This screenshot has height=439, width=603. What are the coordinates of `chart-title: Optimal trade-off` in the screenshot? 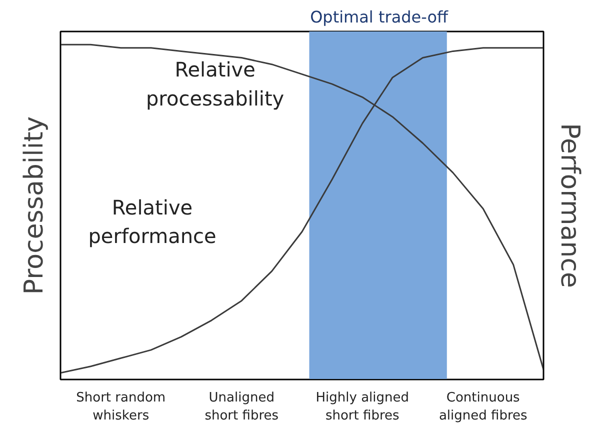 It's located at (379, 17).